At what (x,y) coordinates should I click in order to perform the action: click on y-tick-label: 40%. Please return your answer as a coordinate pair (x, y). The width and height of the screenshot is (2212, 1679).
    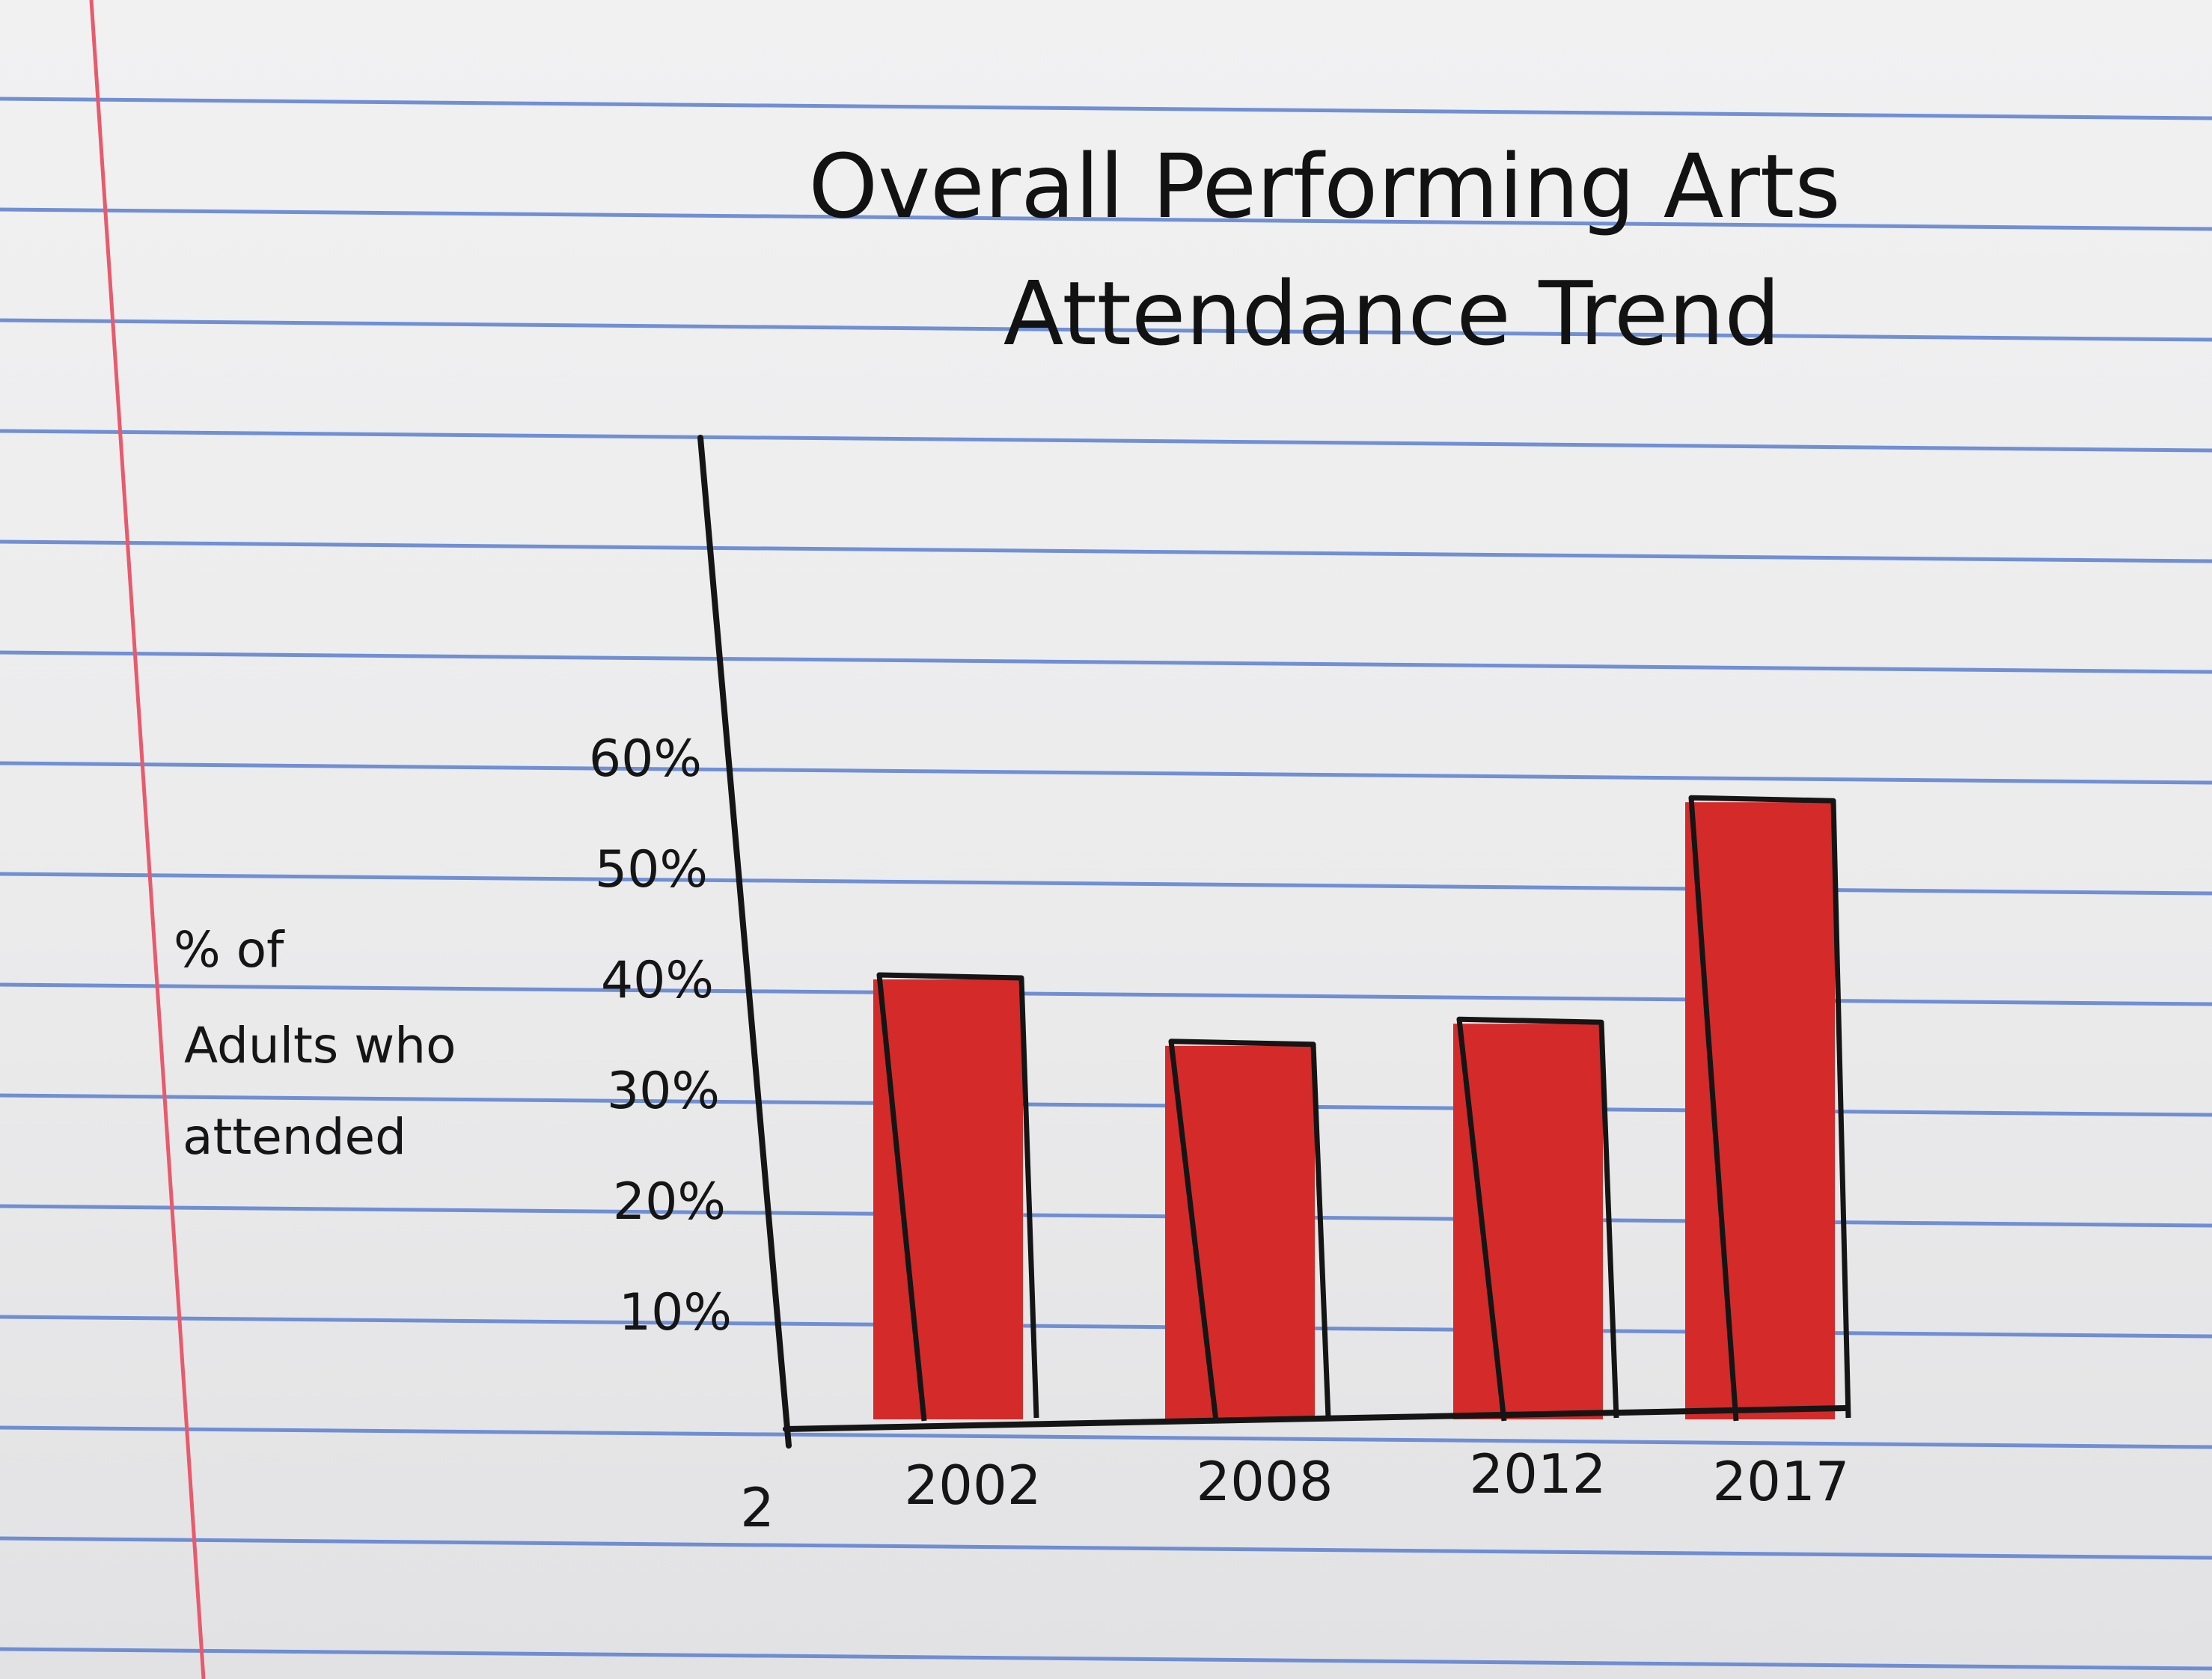
    Looking at the image, I should click on (657, 980).